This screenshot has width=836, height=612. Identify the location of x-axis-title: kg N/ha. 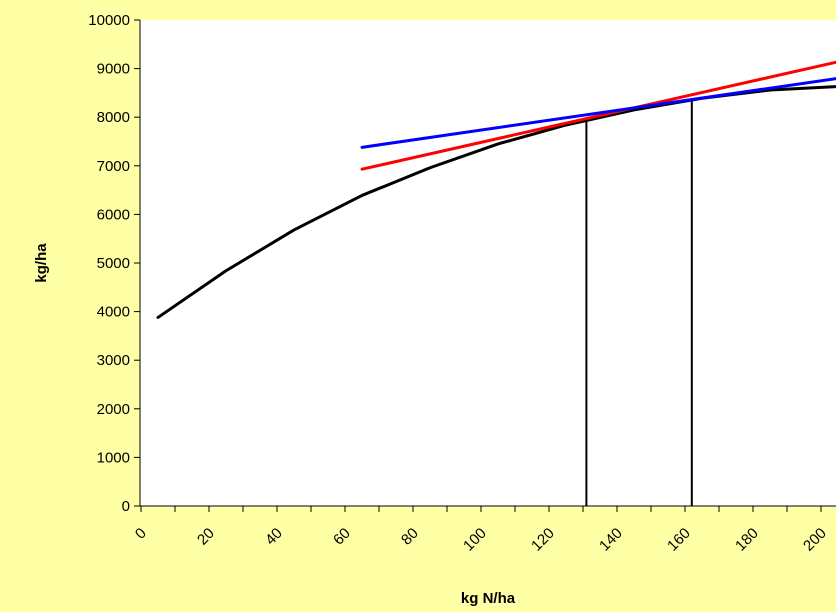
(488, 598).